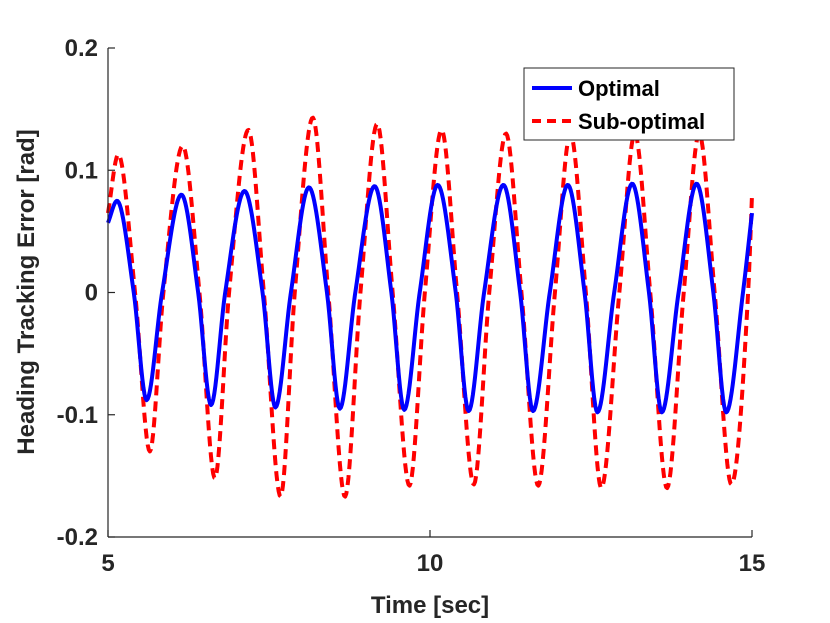 Image resolution: width=830 pixels, height=623 pixels. I want to click on legend: Optimal Sub-optimal, so click(629, 104).